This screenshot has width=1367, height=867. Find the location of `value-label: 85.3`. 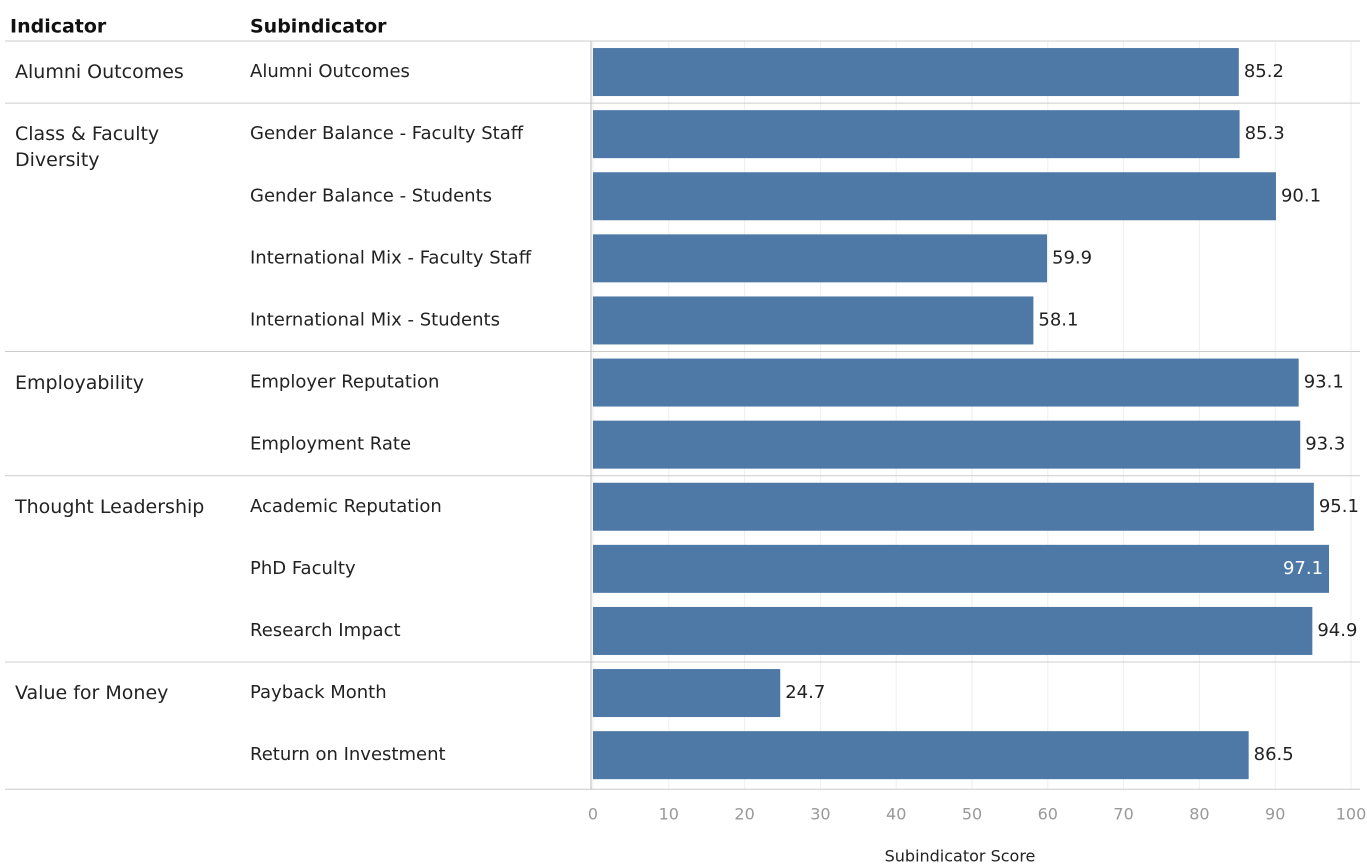

value-label: 85.3 is located at coordinates (1265, 133).